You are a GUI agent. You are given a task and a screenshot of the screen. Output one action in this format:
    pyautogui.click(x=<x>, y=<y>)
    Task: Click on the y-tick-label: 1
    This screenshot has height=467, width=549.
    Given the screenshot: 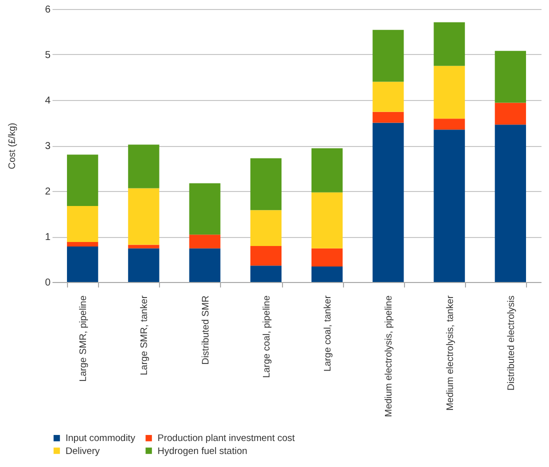 What is the action you would take?
    pyautogui.click(x=47, y=237)
    